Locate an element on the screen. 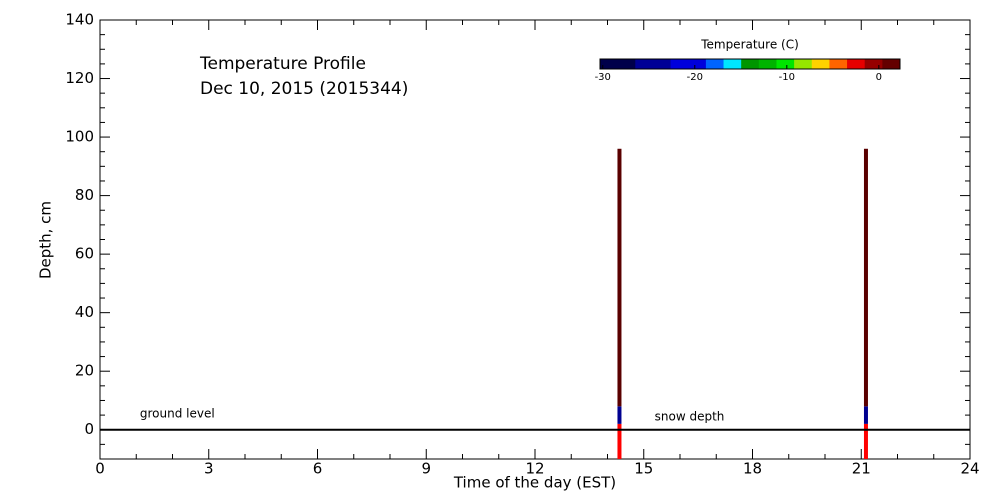 This screenshot has height=500, width=1000. colorbar-frame is located at coordinates (750, 64).